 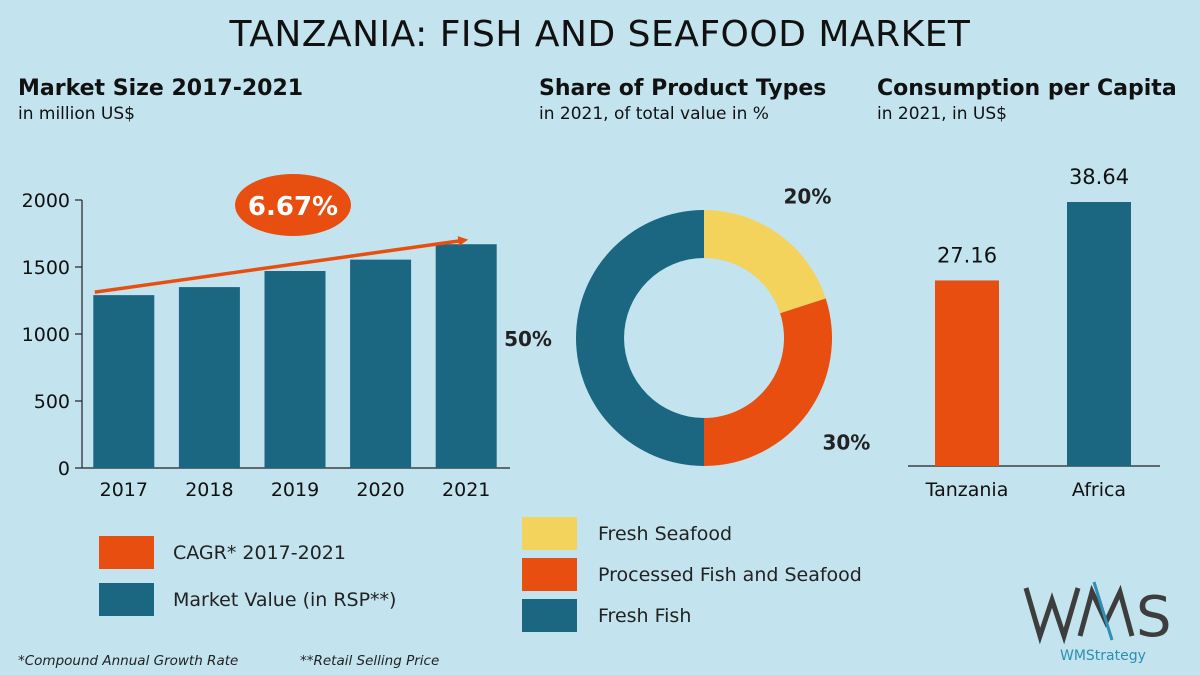 I want to click on bar-2019, so click(x=295, y=369).